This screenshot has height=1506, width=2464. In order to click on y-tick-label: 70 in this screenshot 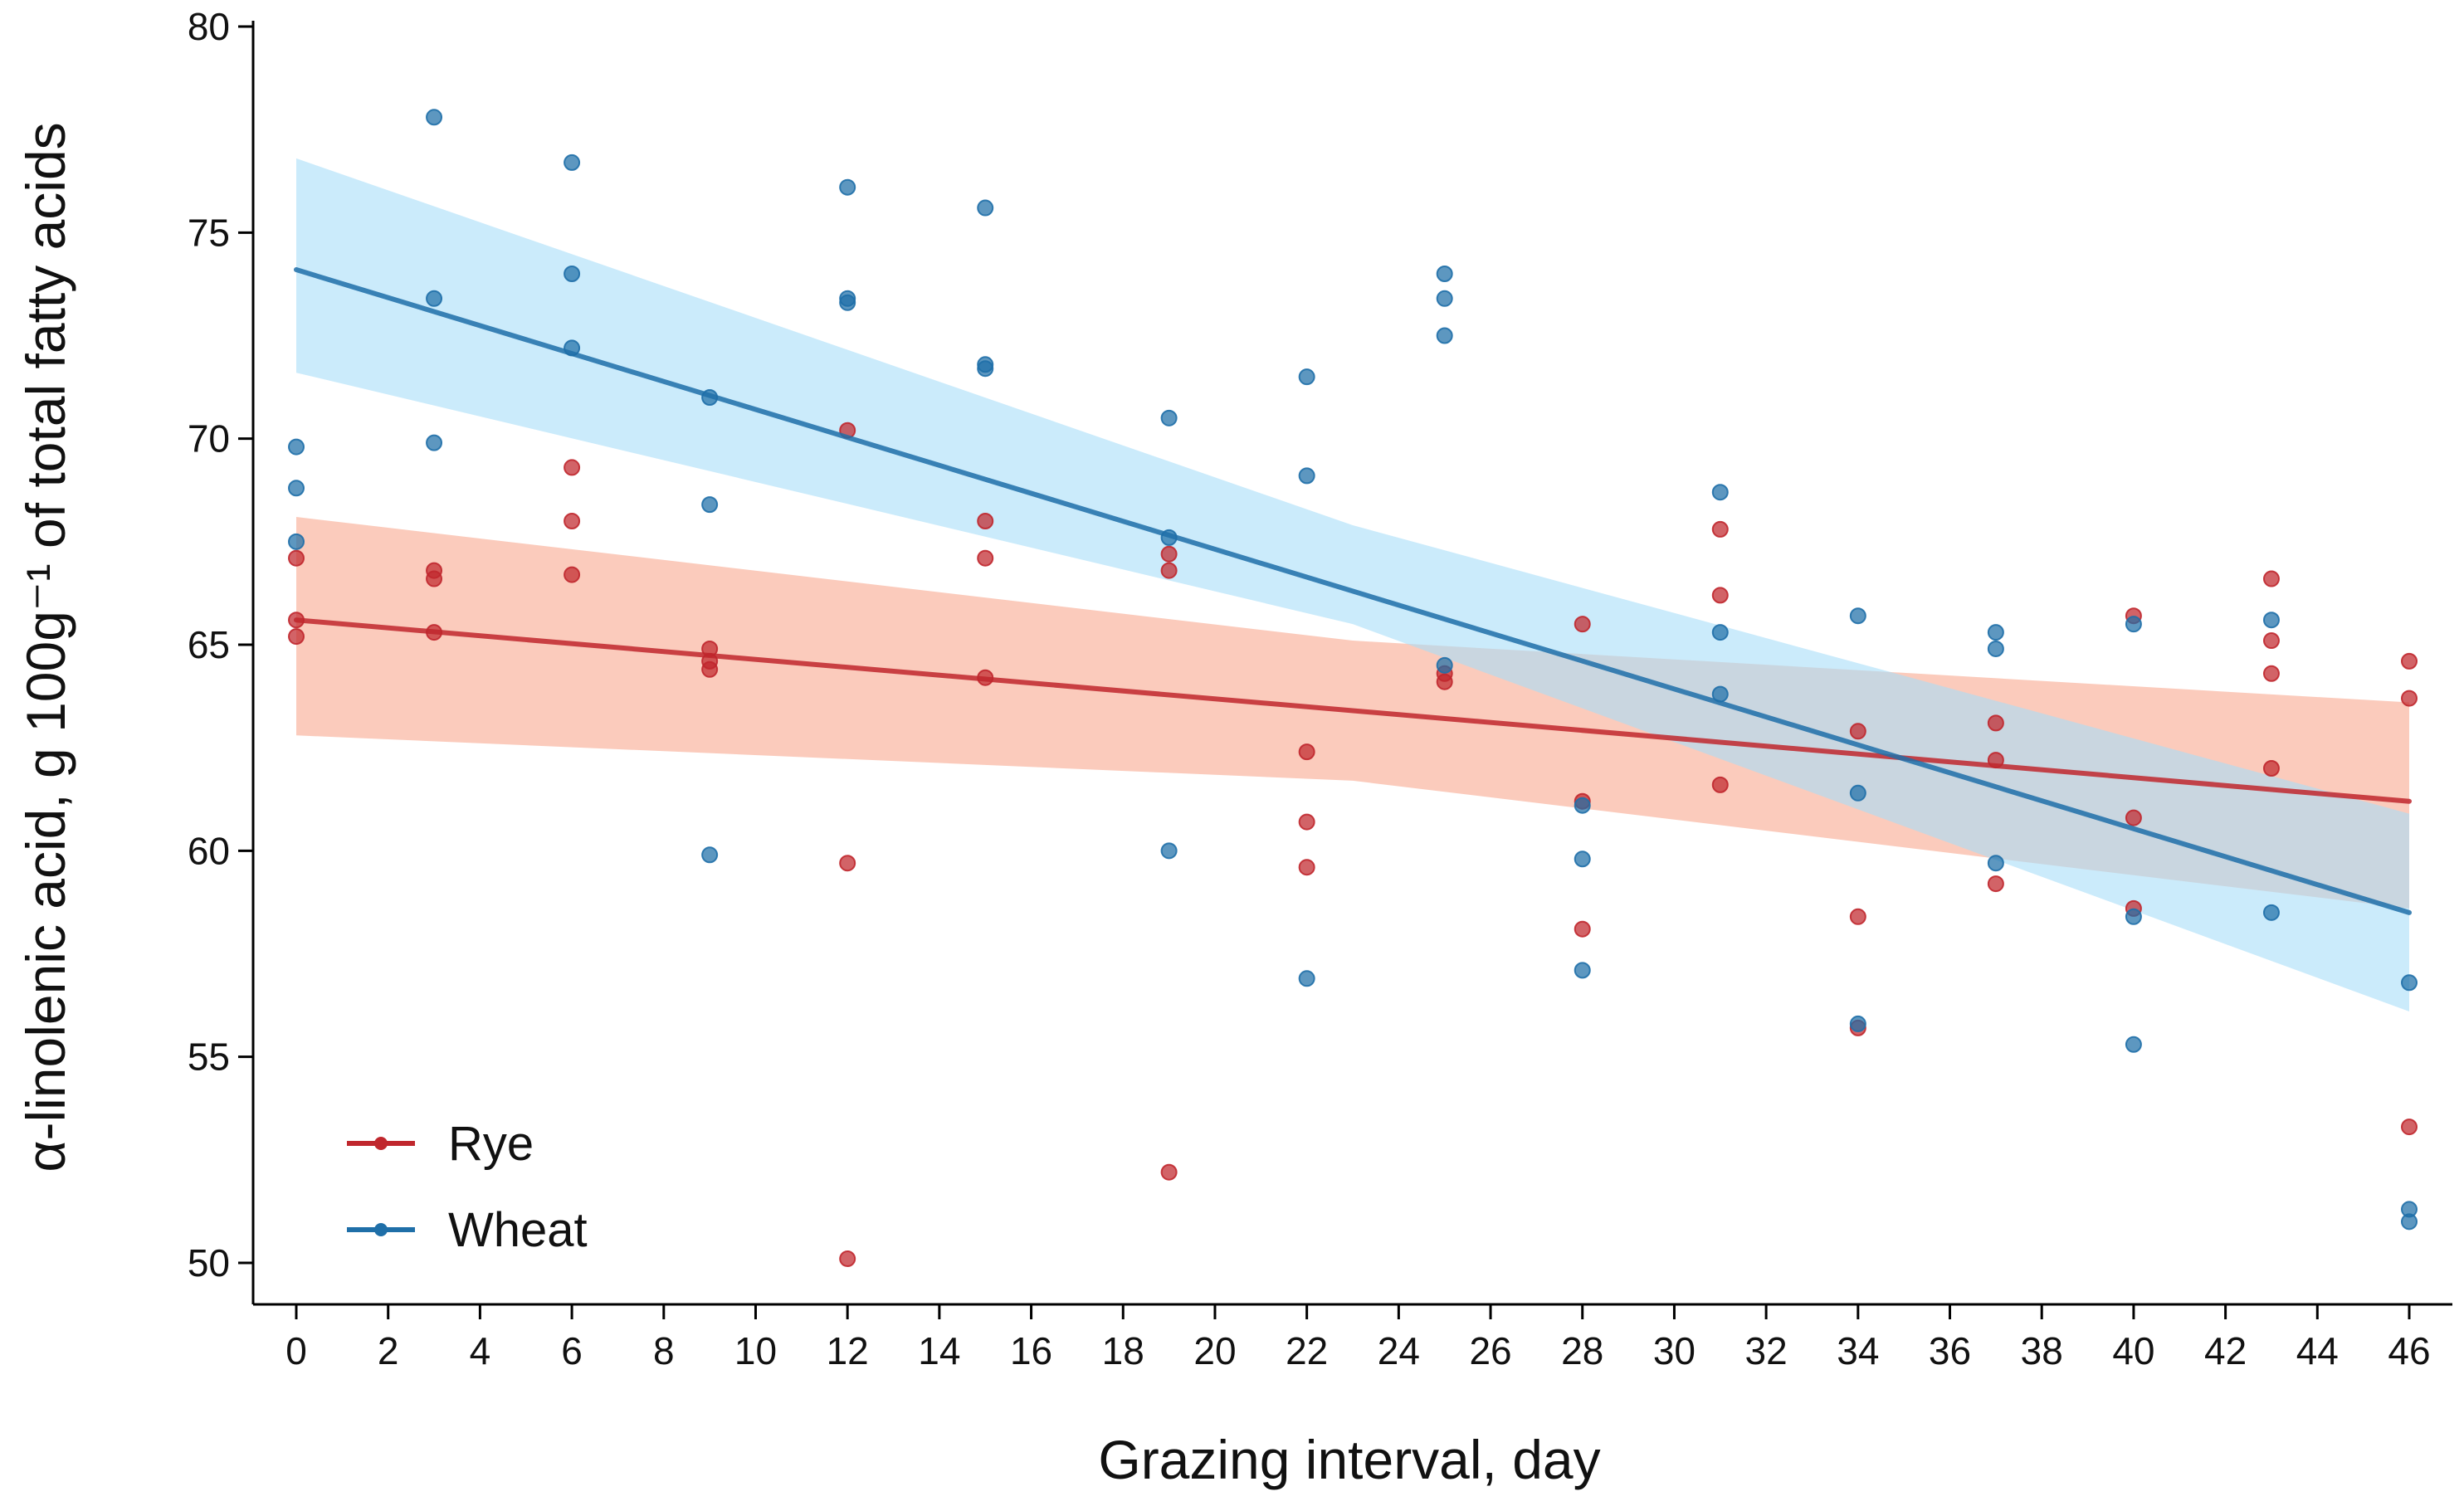, I will do `click(209, 439)`.